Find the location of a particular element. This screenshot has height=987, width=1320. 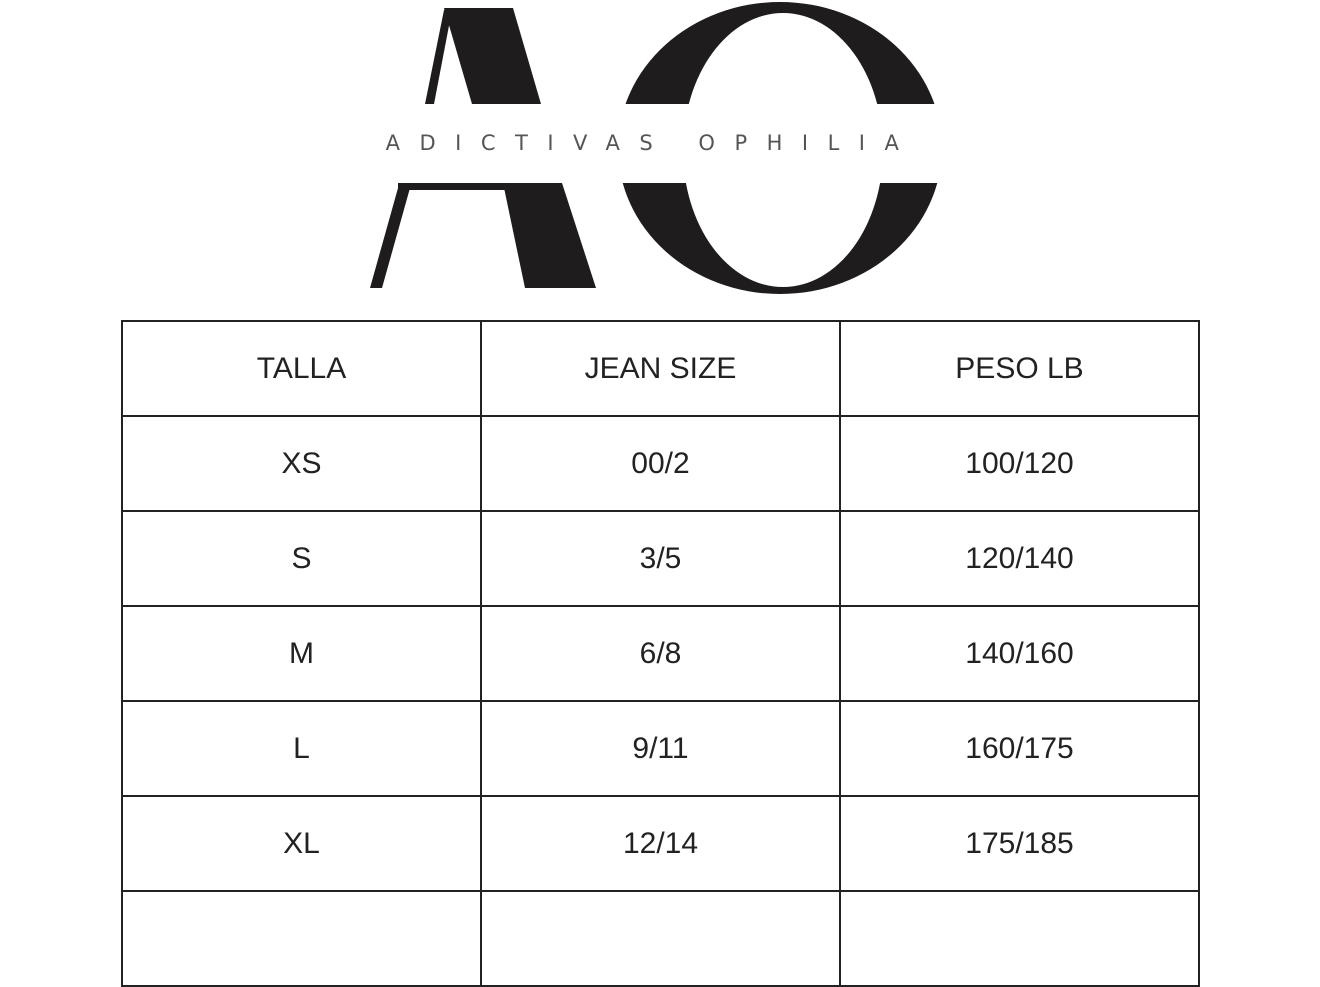

table-row: M 6/8 140/160 is located at coordinates (660, 653).